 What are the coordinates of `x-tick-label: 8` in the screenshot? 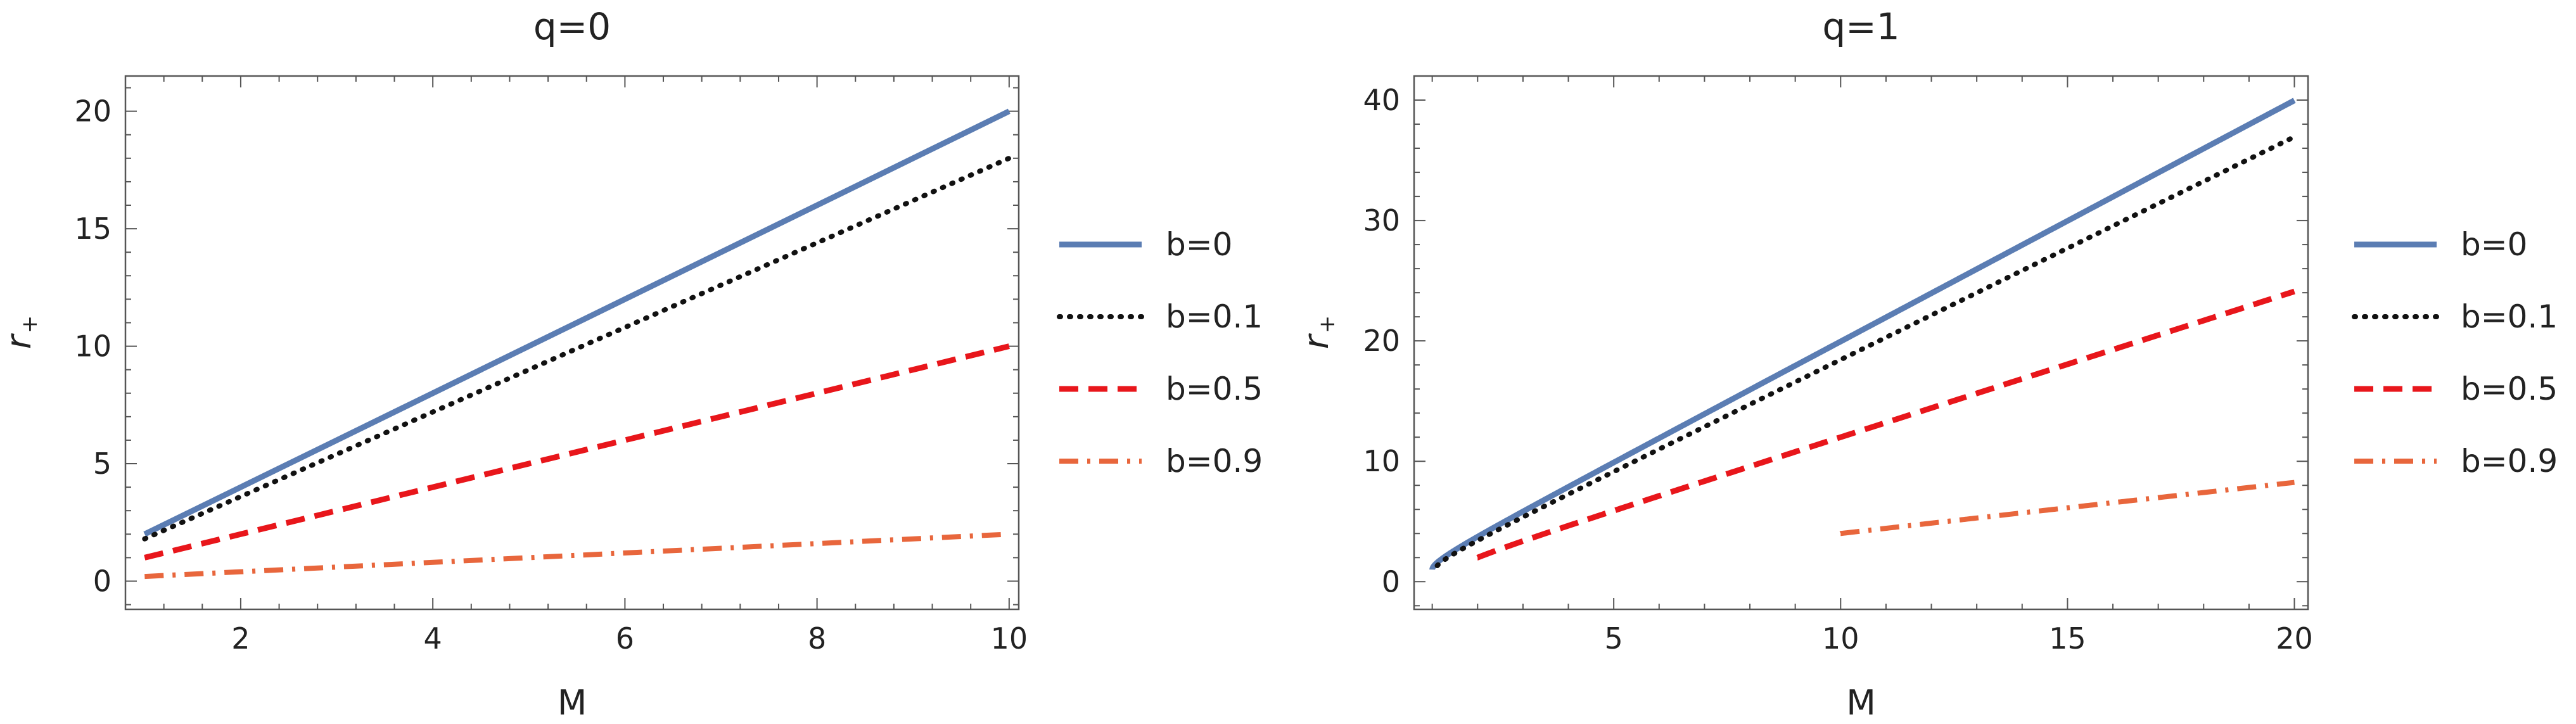 It's located at (817, 638).